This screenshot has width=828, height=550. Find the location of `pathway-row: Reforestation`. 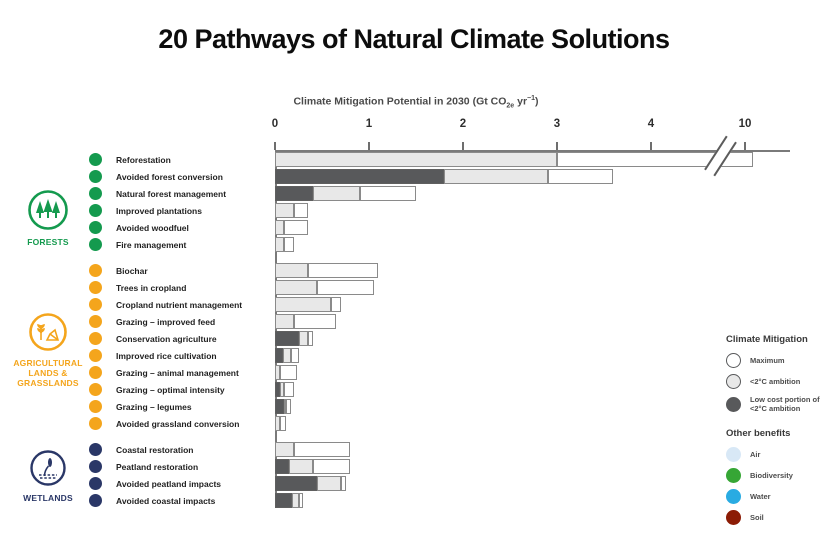

pathway-row: Reforestation is located at coordinates (456, 159).